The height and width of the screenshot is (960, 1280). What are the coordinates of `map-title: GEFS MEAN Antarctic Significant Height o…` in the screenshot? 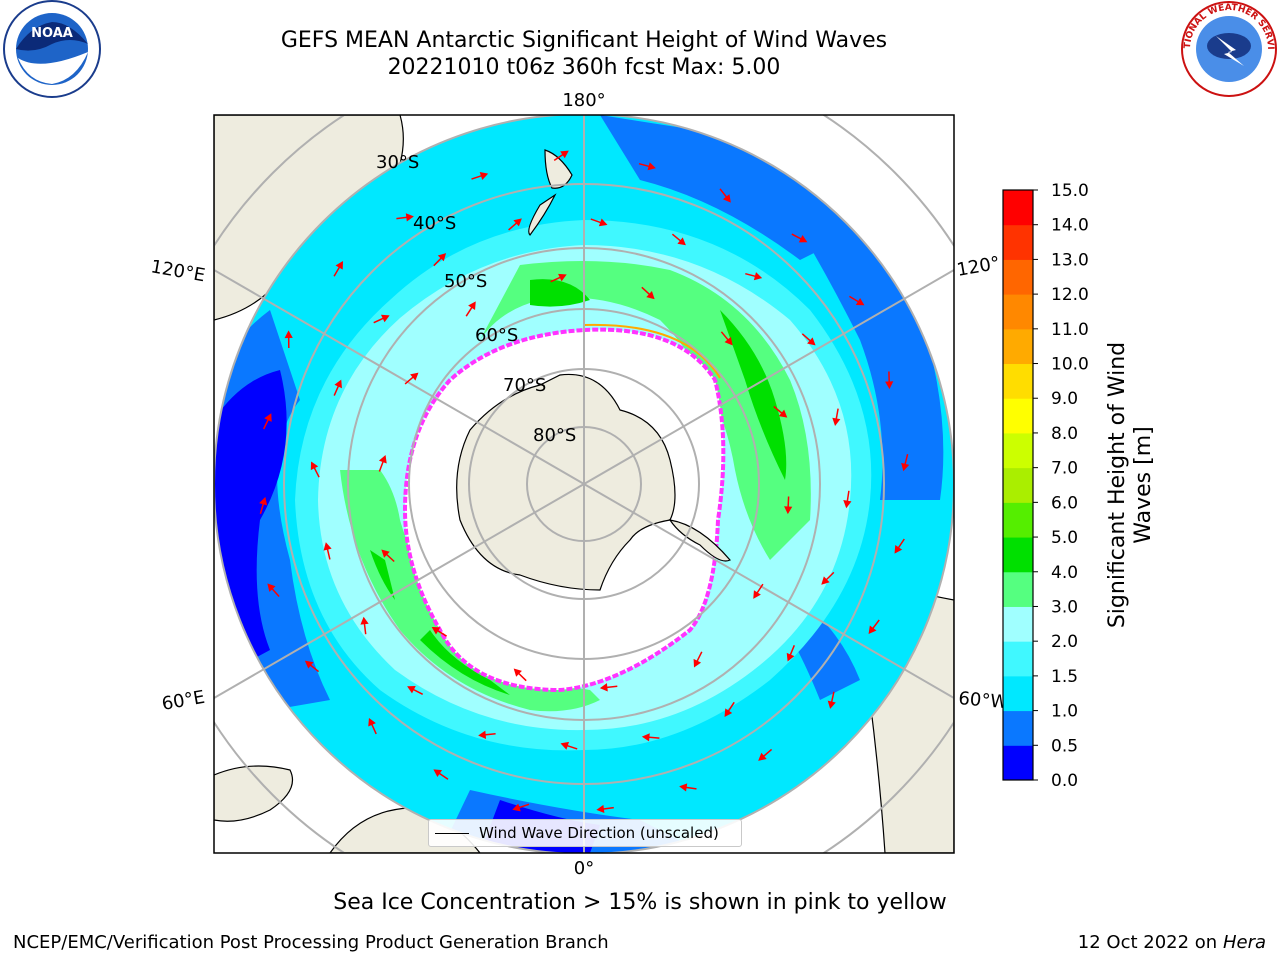 It's located at (584, 40).